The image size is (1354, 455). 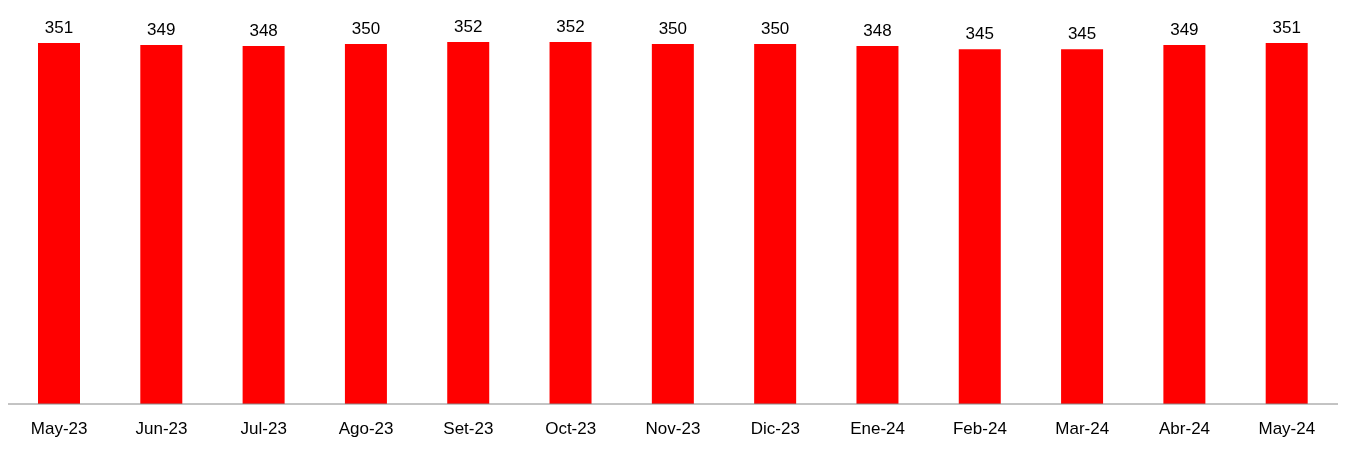 What do you see at coordinates (1287, 429) in the screenshot?
I see `x-tick-label: May-24` at bounding box center [1287, 429].